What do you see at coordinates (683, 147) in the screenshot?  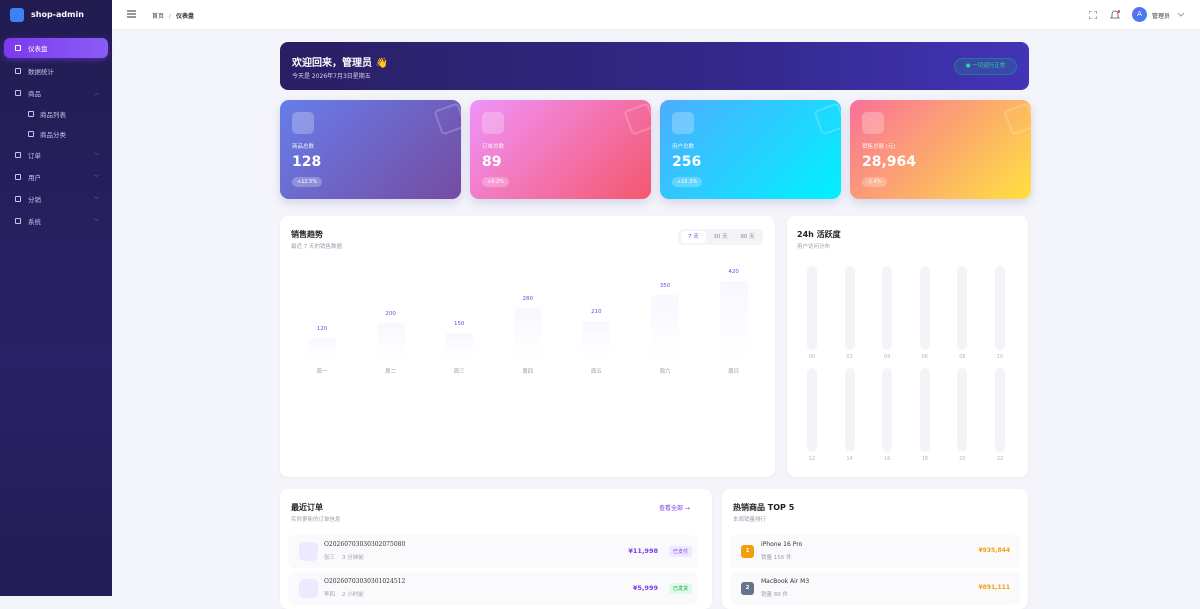 I see `stat-label: 用户总数` at bounding box center [683, 147].